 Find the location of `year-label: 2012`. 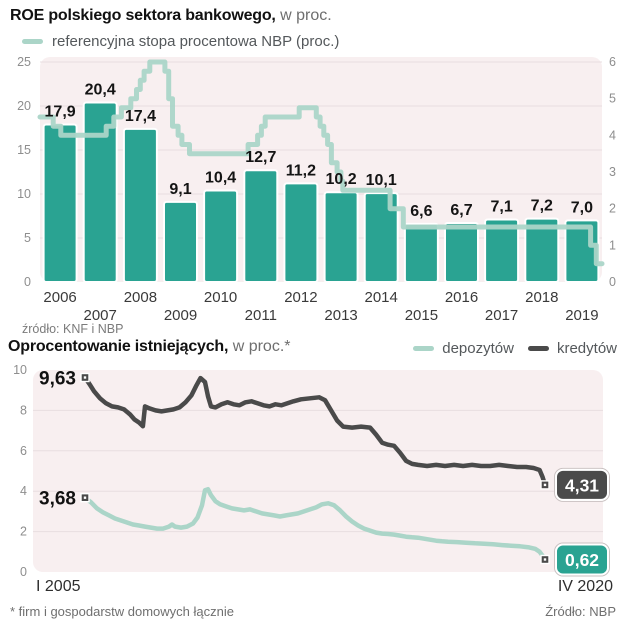

year-label: 2012 is located at coordinates (300, 297).